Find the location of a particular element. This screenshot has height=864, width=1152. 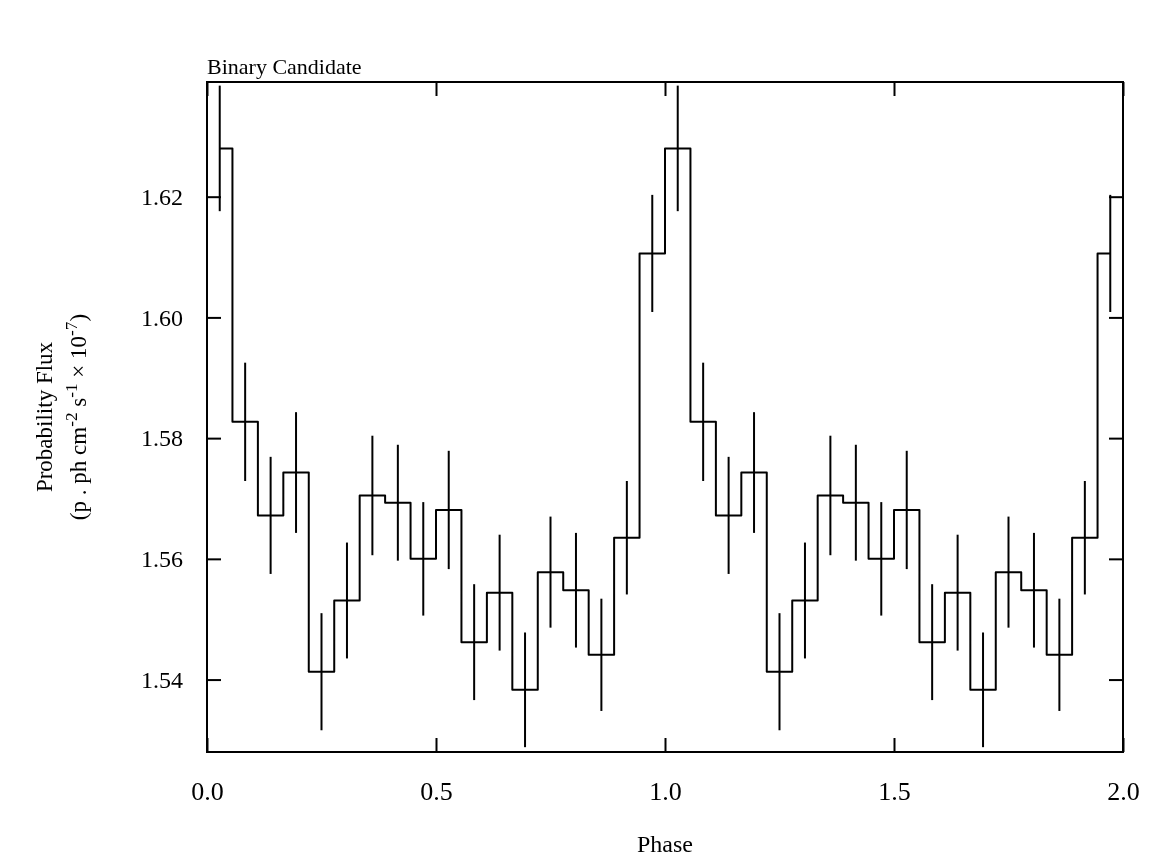

y-tick-label: 1.58 is located at coordinates (162, 438).